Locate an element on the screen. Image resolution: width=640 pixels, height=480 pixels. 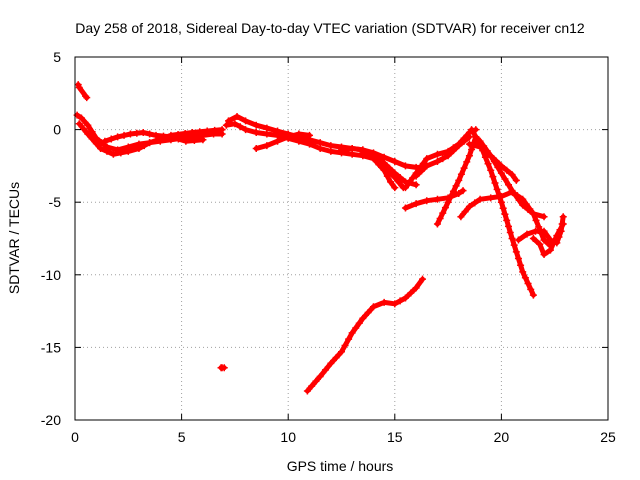
y-tick-label: -5 is located at coordinates (55, 202).